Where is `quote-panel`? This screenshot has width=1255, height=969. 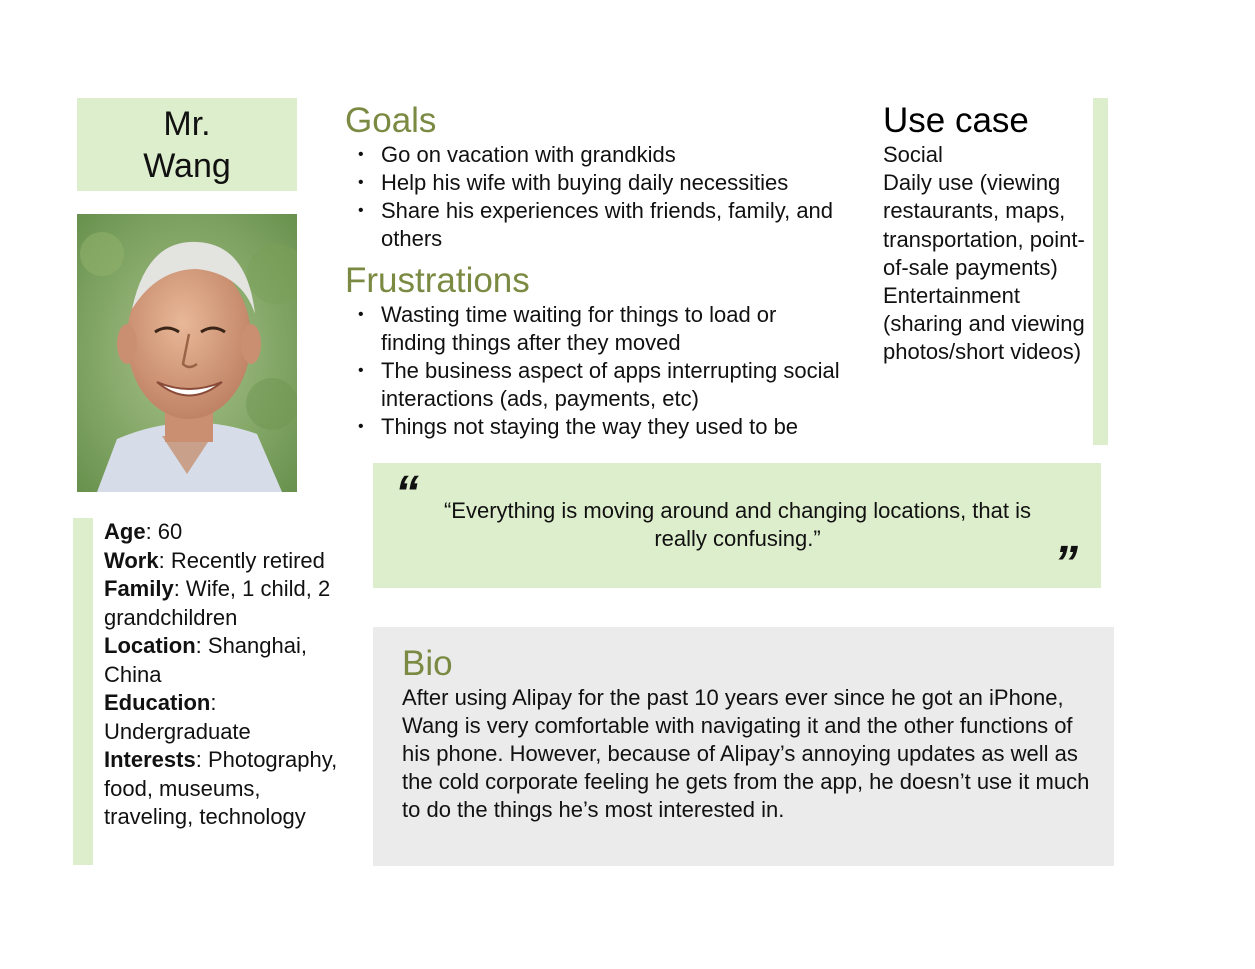 quote-panel is located at coordinates (737, 525).